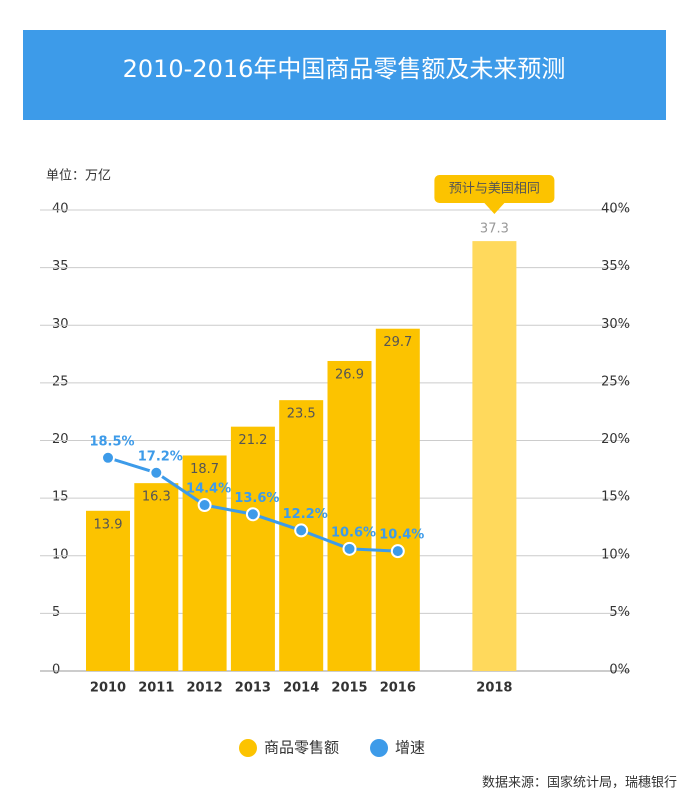 Image resolution: width=692 pixels, height=800 pixels. What do you see at coordinates (60, 324) in the screenshot?
I see `y-tick-label: 30` at bounding box center [60, 324].